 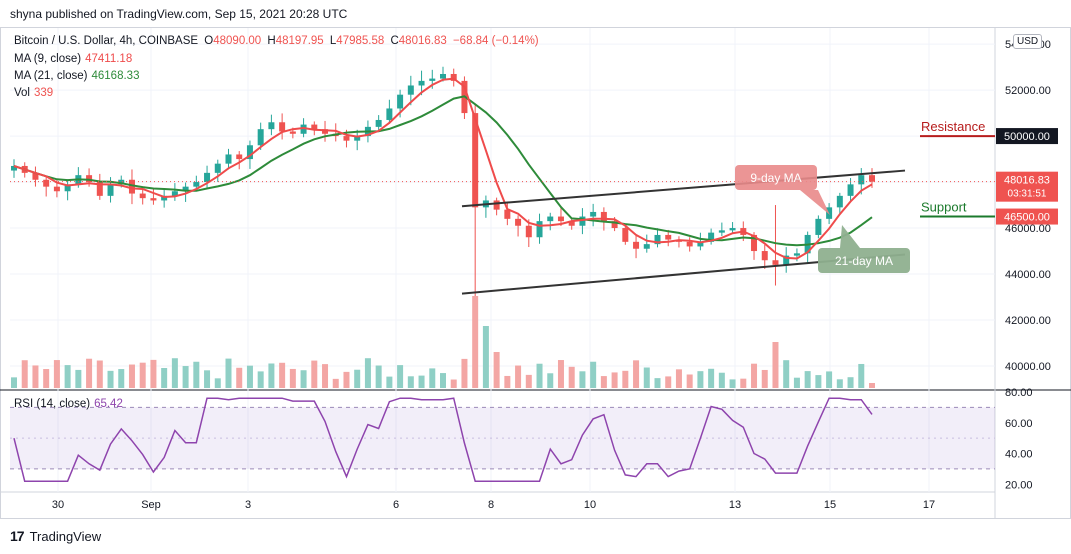 I want to click on high-value: 48197.95, so click(x=299, y=41).